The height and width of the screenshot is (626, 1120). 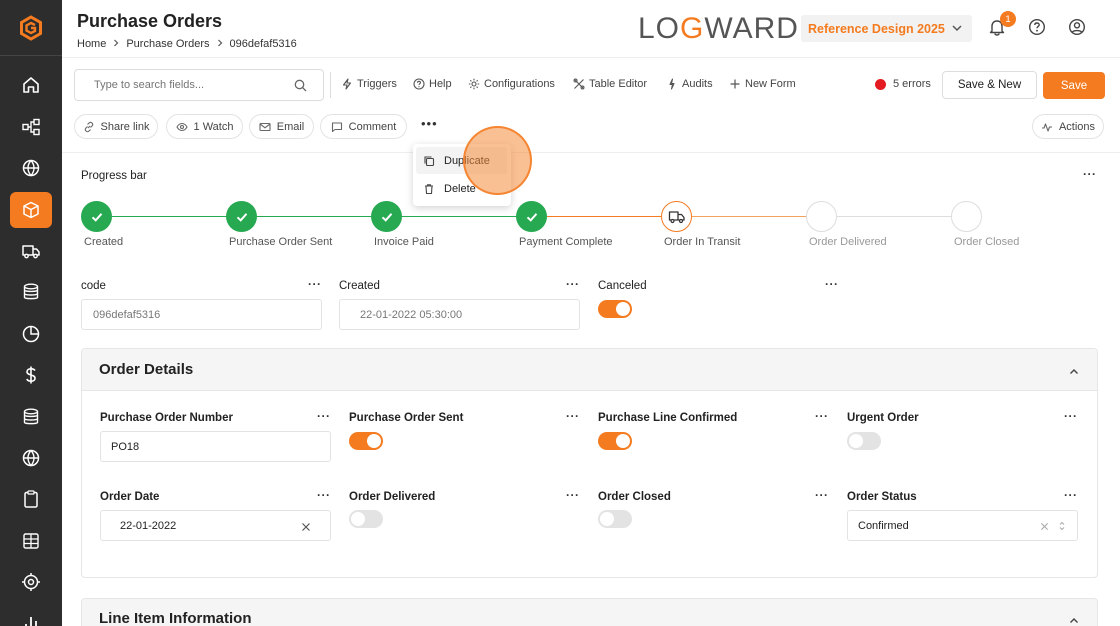 What do you see at coordinates (1046, 127) in the screenshot?
I see `activity-icon` at bounding box center [1046, 127].